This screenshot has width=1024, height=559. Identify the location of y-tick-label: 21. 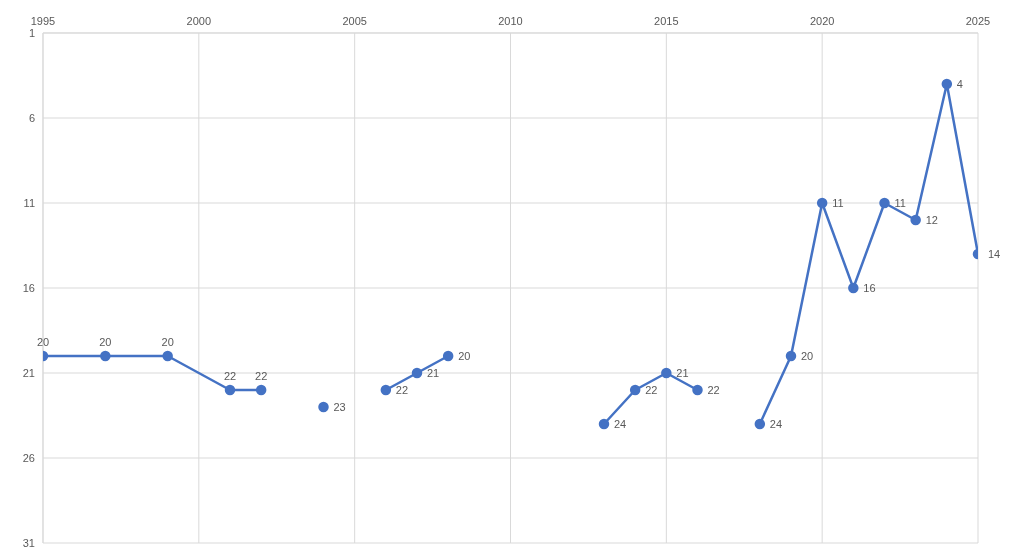
(28, 372).